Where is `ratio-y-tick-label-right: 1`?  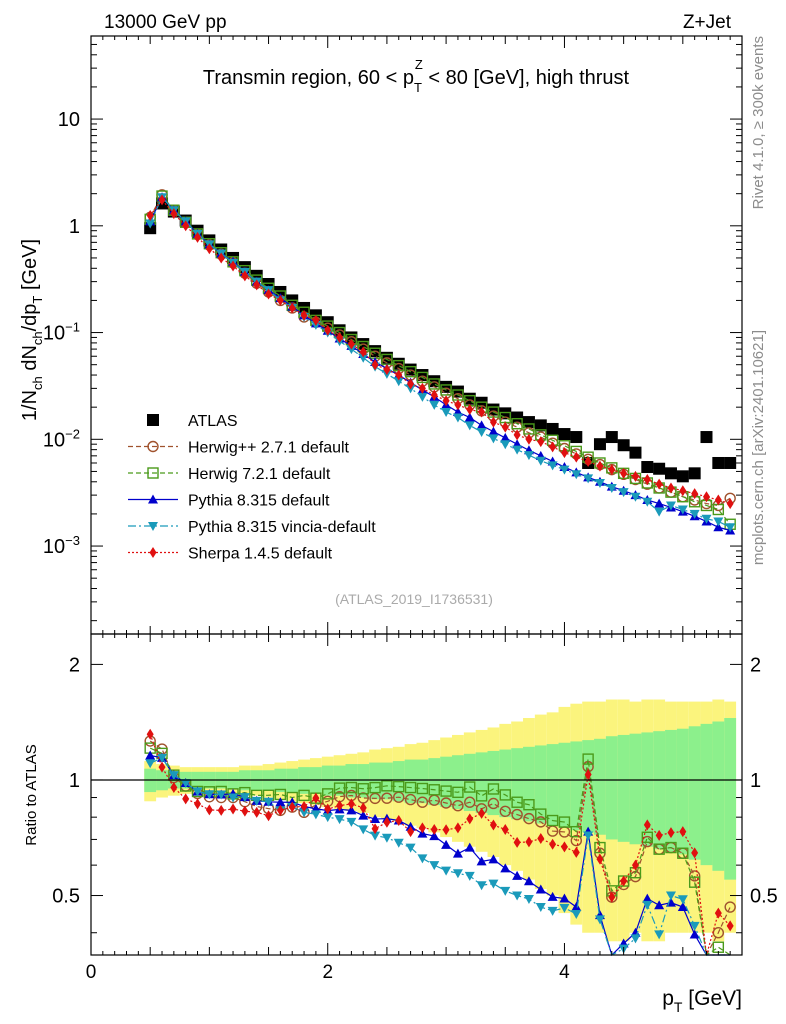 ratio-y-tick-label-right: 1 is located at coordinates (755, 781).